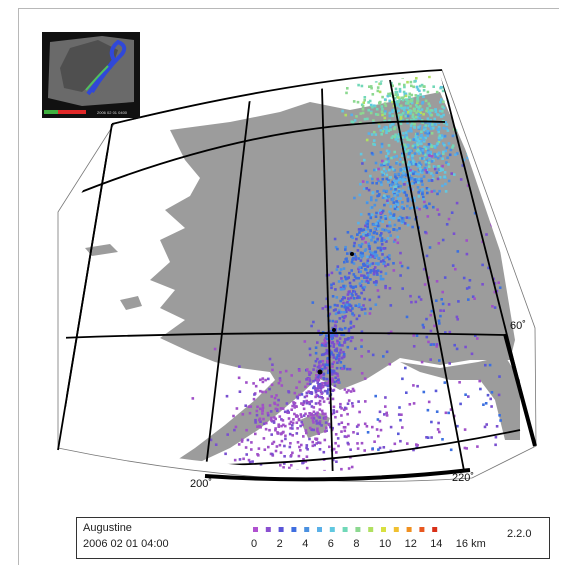 This screenshot has width=564, height=572. I want to click on legend-tick-label: 0, so click(254, 544).